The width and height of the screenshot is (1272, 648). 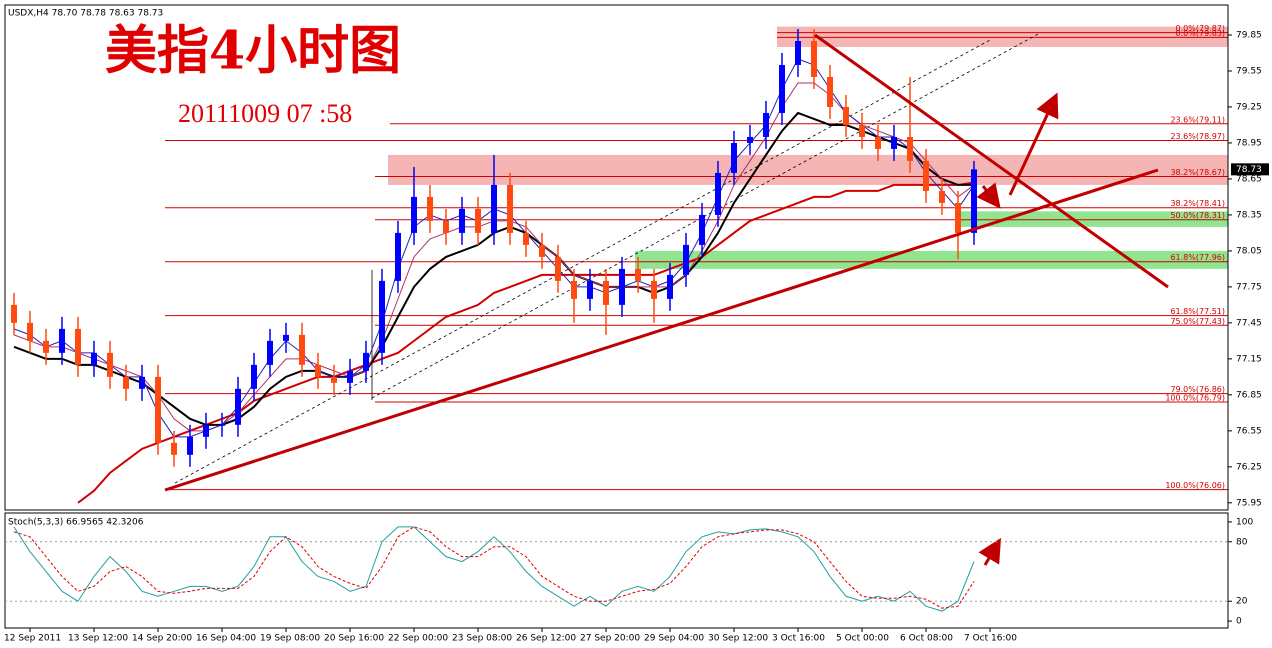 I want to click on x-tick-label: 23 Sep 08:00, so click(x=482, y=639).